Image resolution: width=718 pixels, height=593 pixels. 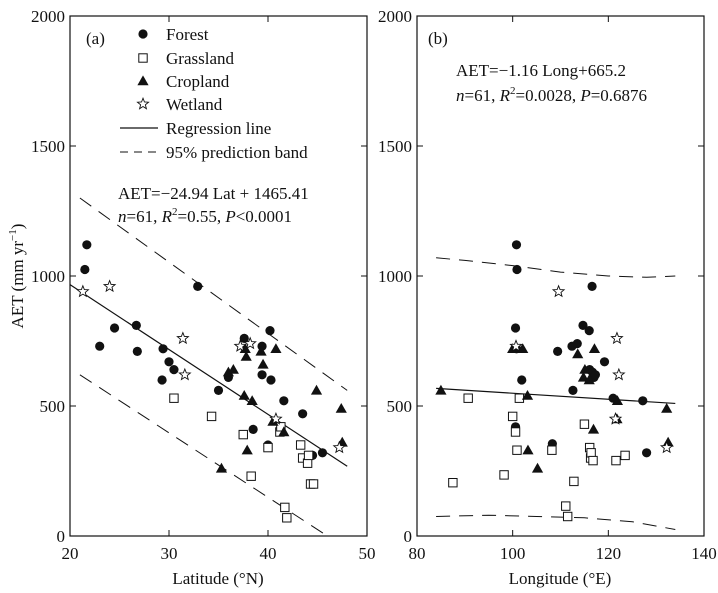 I want to click on stat-b-a: =0.55,, so click(x=201, y=216).